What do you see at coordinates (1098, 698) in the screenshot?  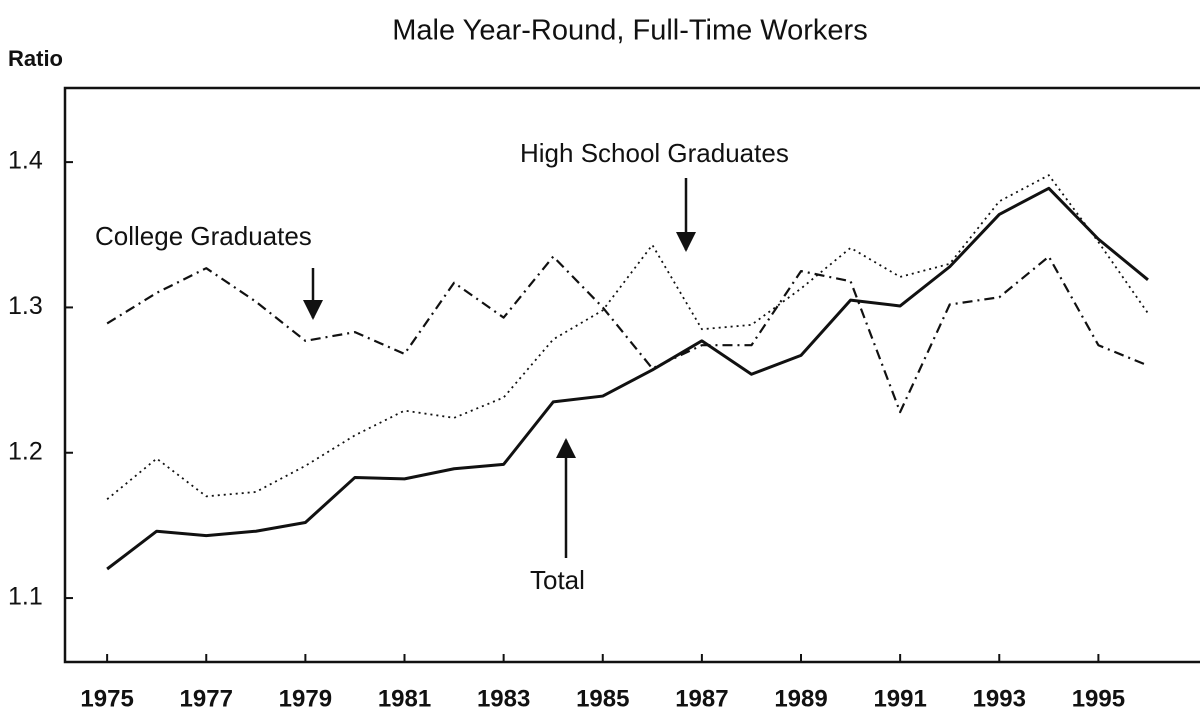 I see `x-tick-label: 1995` at bounding box center [1098, 698].